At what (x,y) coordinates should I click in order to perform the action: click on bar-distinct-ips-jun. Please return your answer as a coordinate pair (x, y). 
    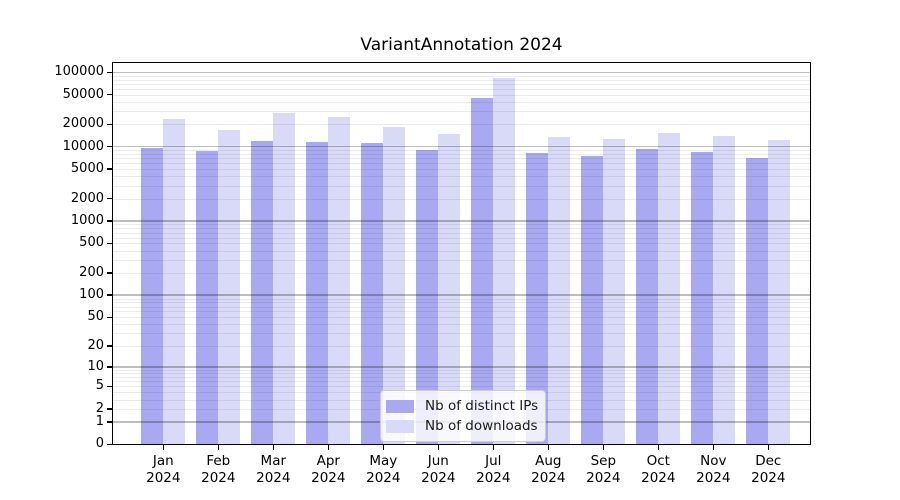
    Looking at the image, I should click on (427, 297).